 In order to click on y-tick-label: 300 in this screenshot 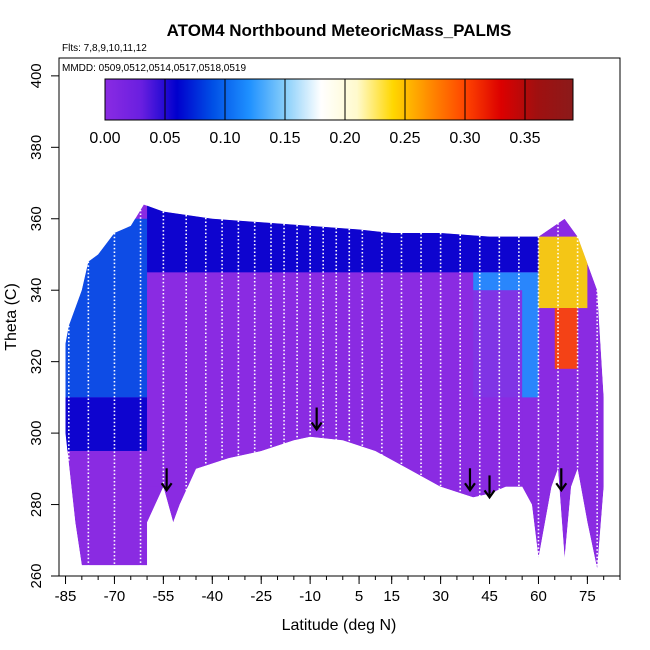, I will do `click(36, 433)`.